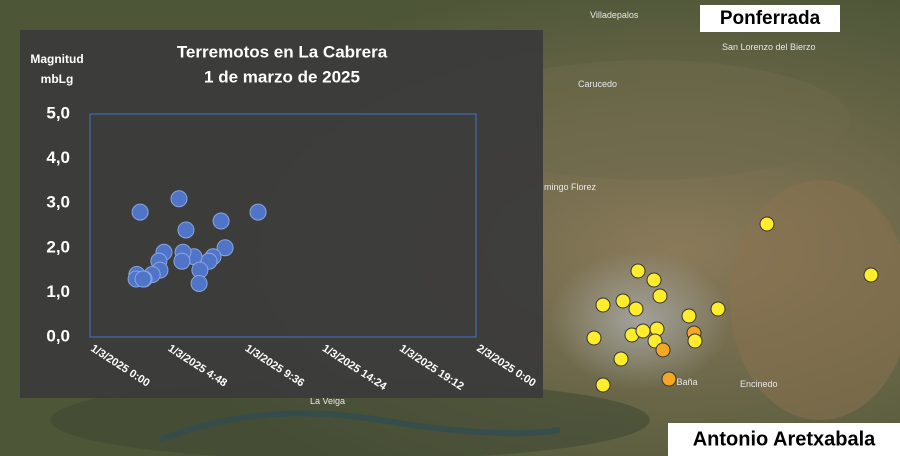 The height and width of the screenshot is (456, 900). Describe the element at coordinates (614, 15) in the screenshot. I see `place-label: Villadepalos` at that location.